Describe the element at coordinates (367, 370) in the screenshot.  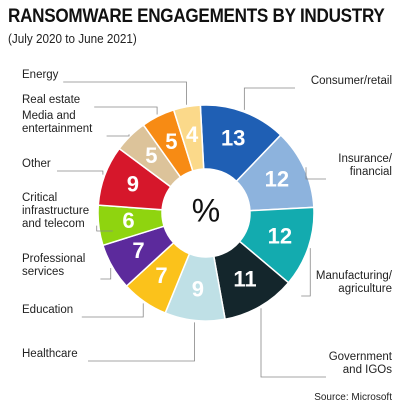
I see `slice-label-3-line-1: and IGOs` at that location.